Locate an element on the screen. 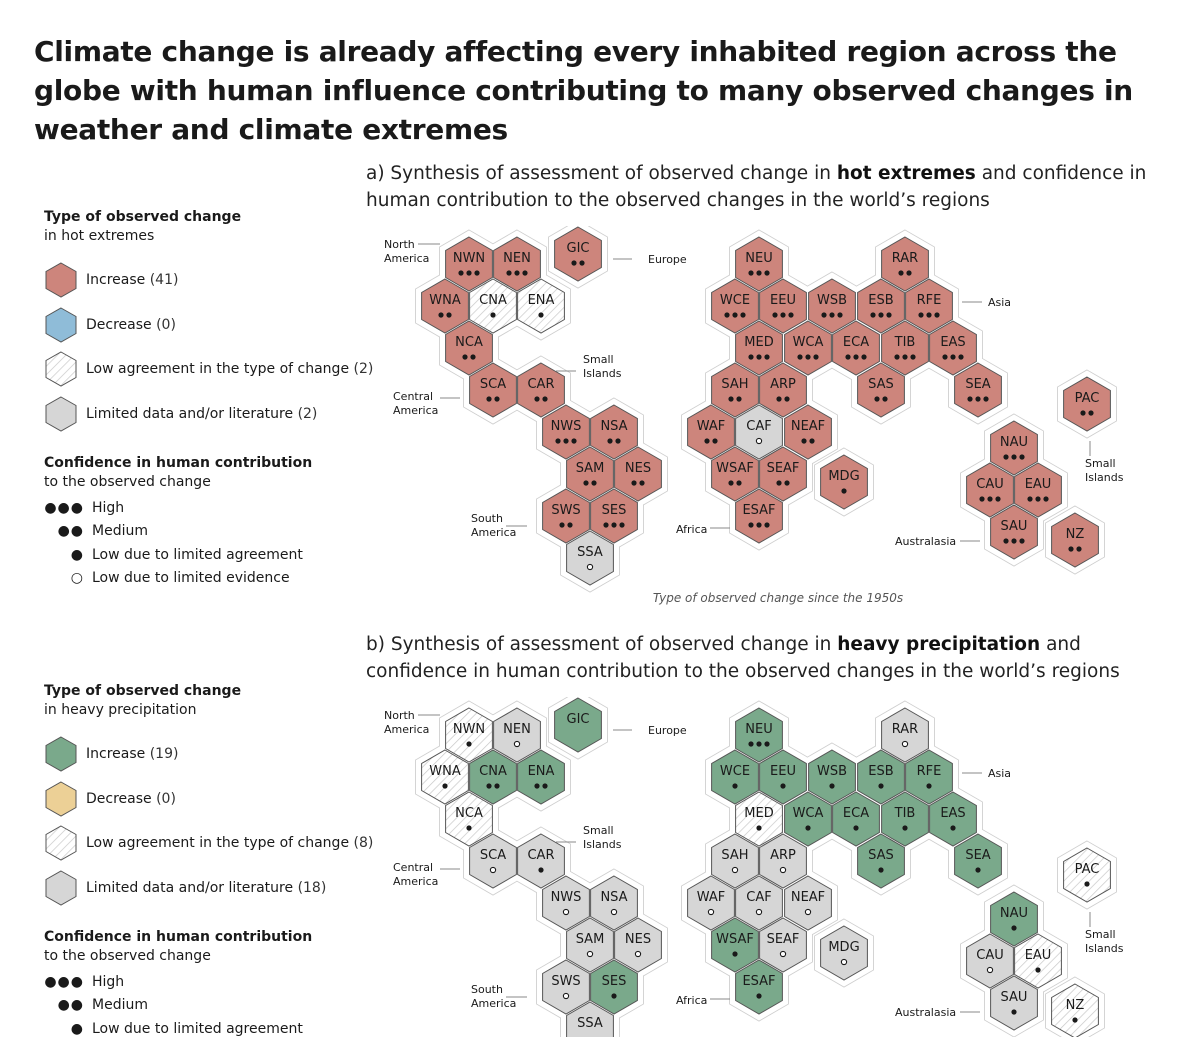  region-hexagon-med: MED is located at coordinates (759, 819).